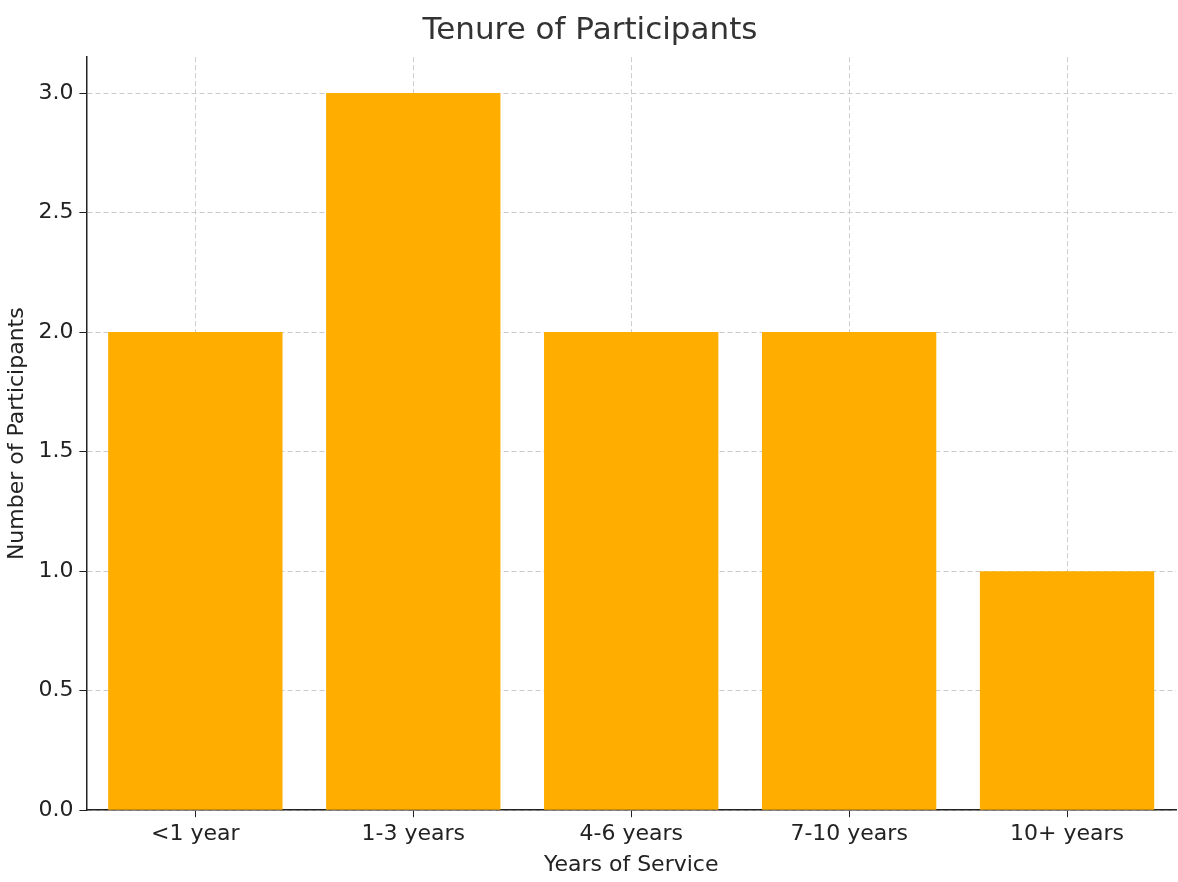 The width and height of the screenshot is (1178, 882). I want to click on y-tick-label: 3.0, so click(56, 91).